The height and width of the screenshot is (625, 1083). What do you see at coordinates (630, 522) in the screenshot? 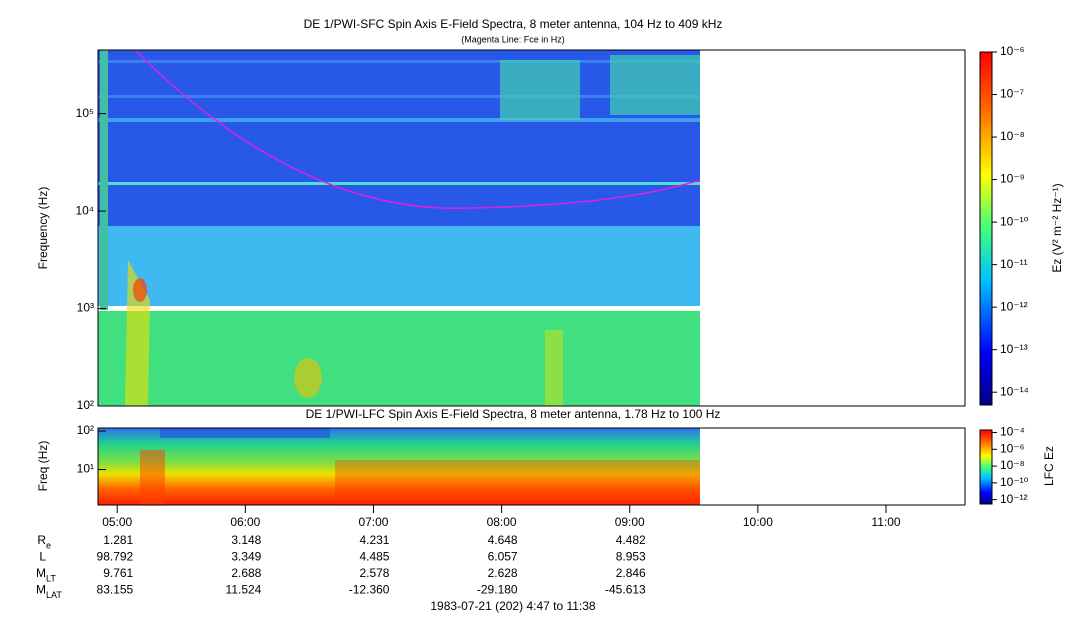
I see `x-tick-label: 09:00` at bounding box center [630, 522].